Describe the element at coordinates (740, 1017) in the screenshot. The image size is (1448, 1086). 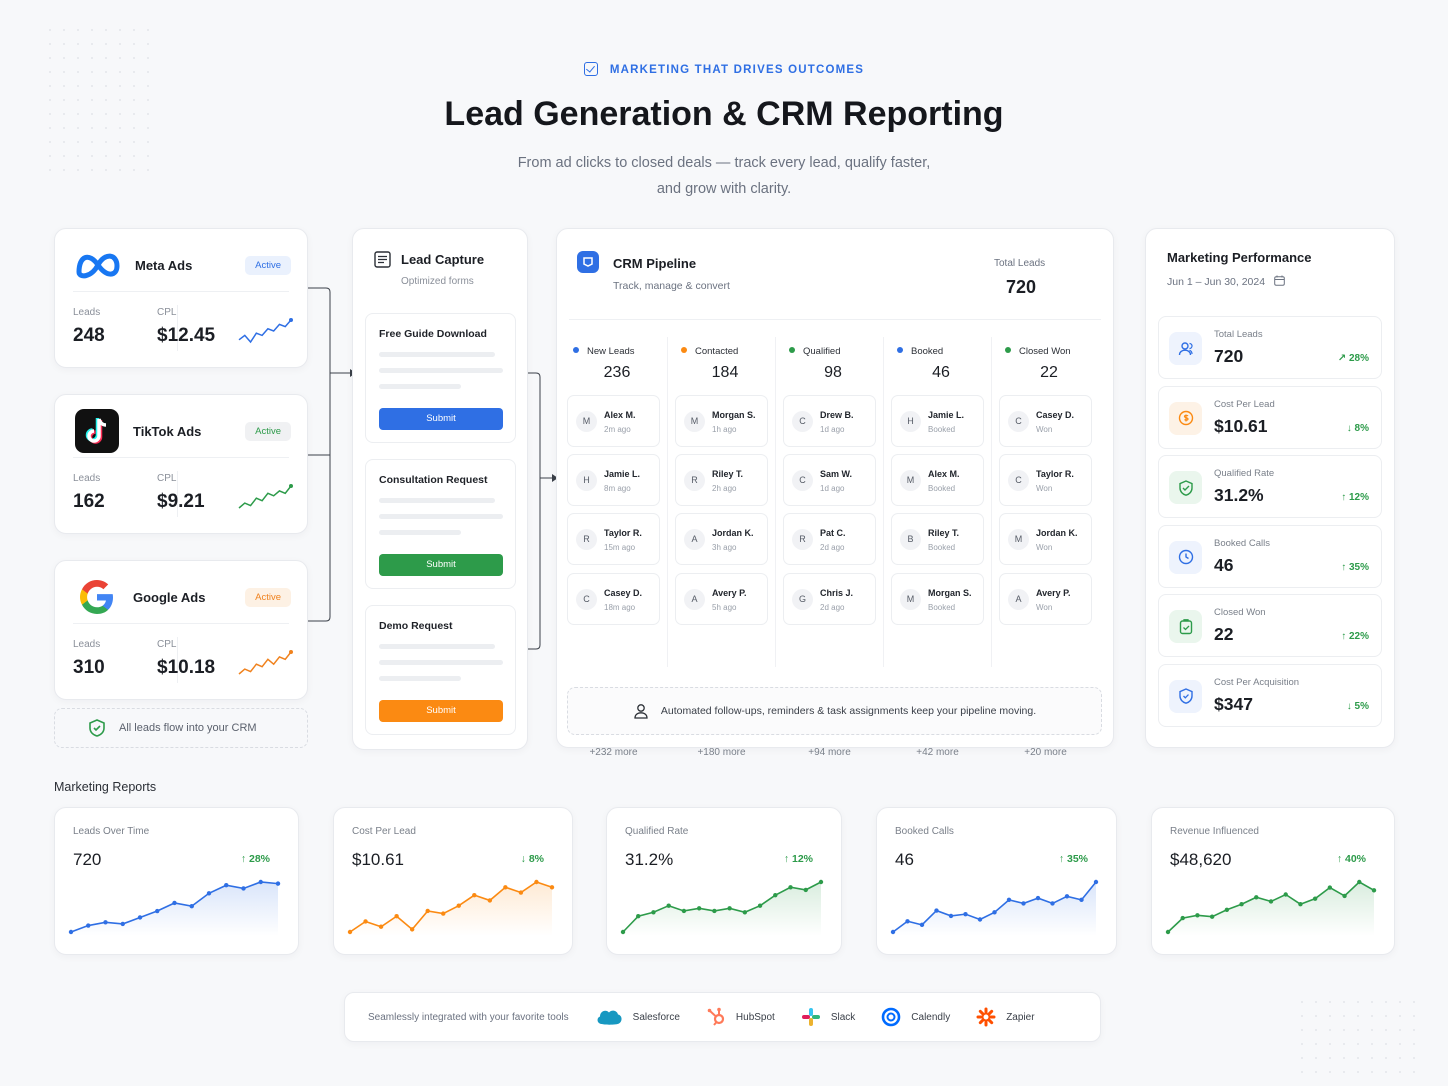
I see `integration-hubspot: HubSpot` at that location.